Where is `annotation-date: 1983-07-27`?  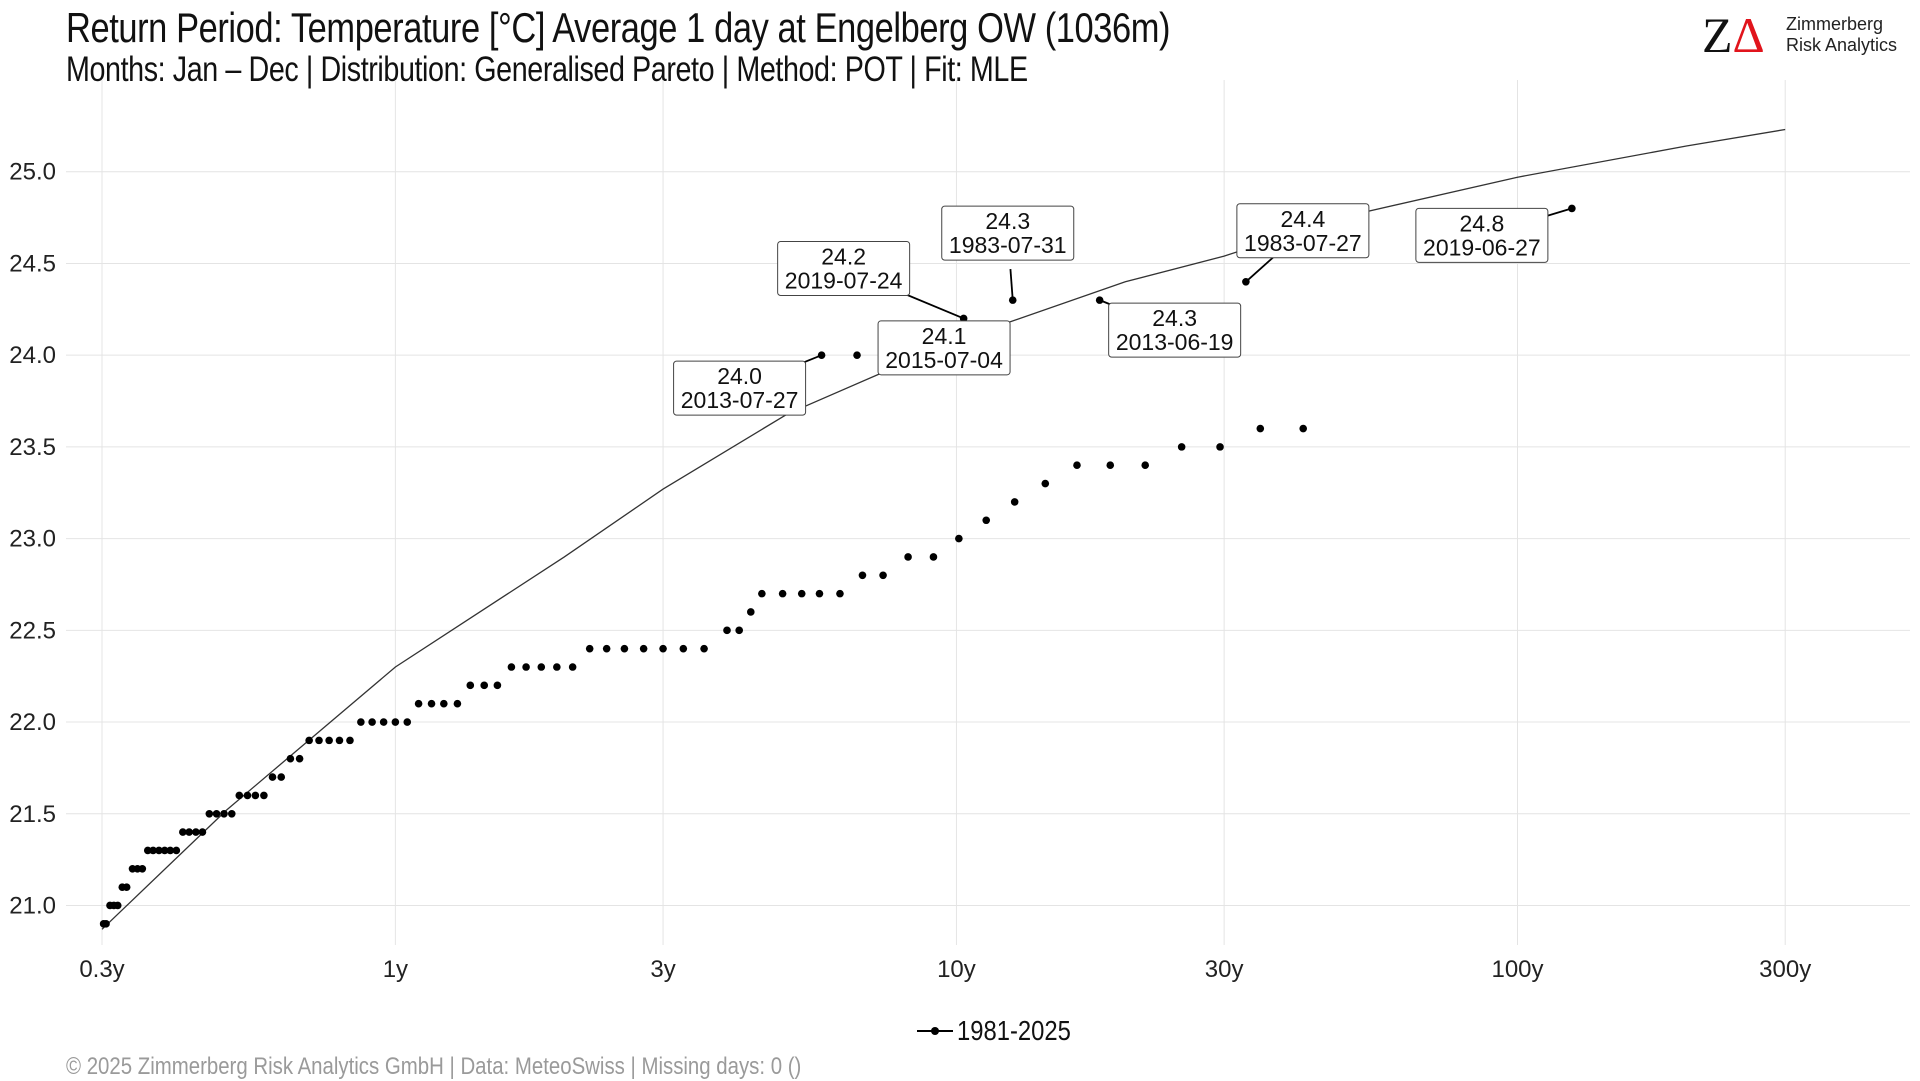
annotation-date: 1983-07-27 is located at coordinates (1303, 243).